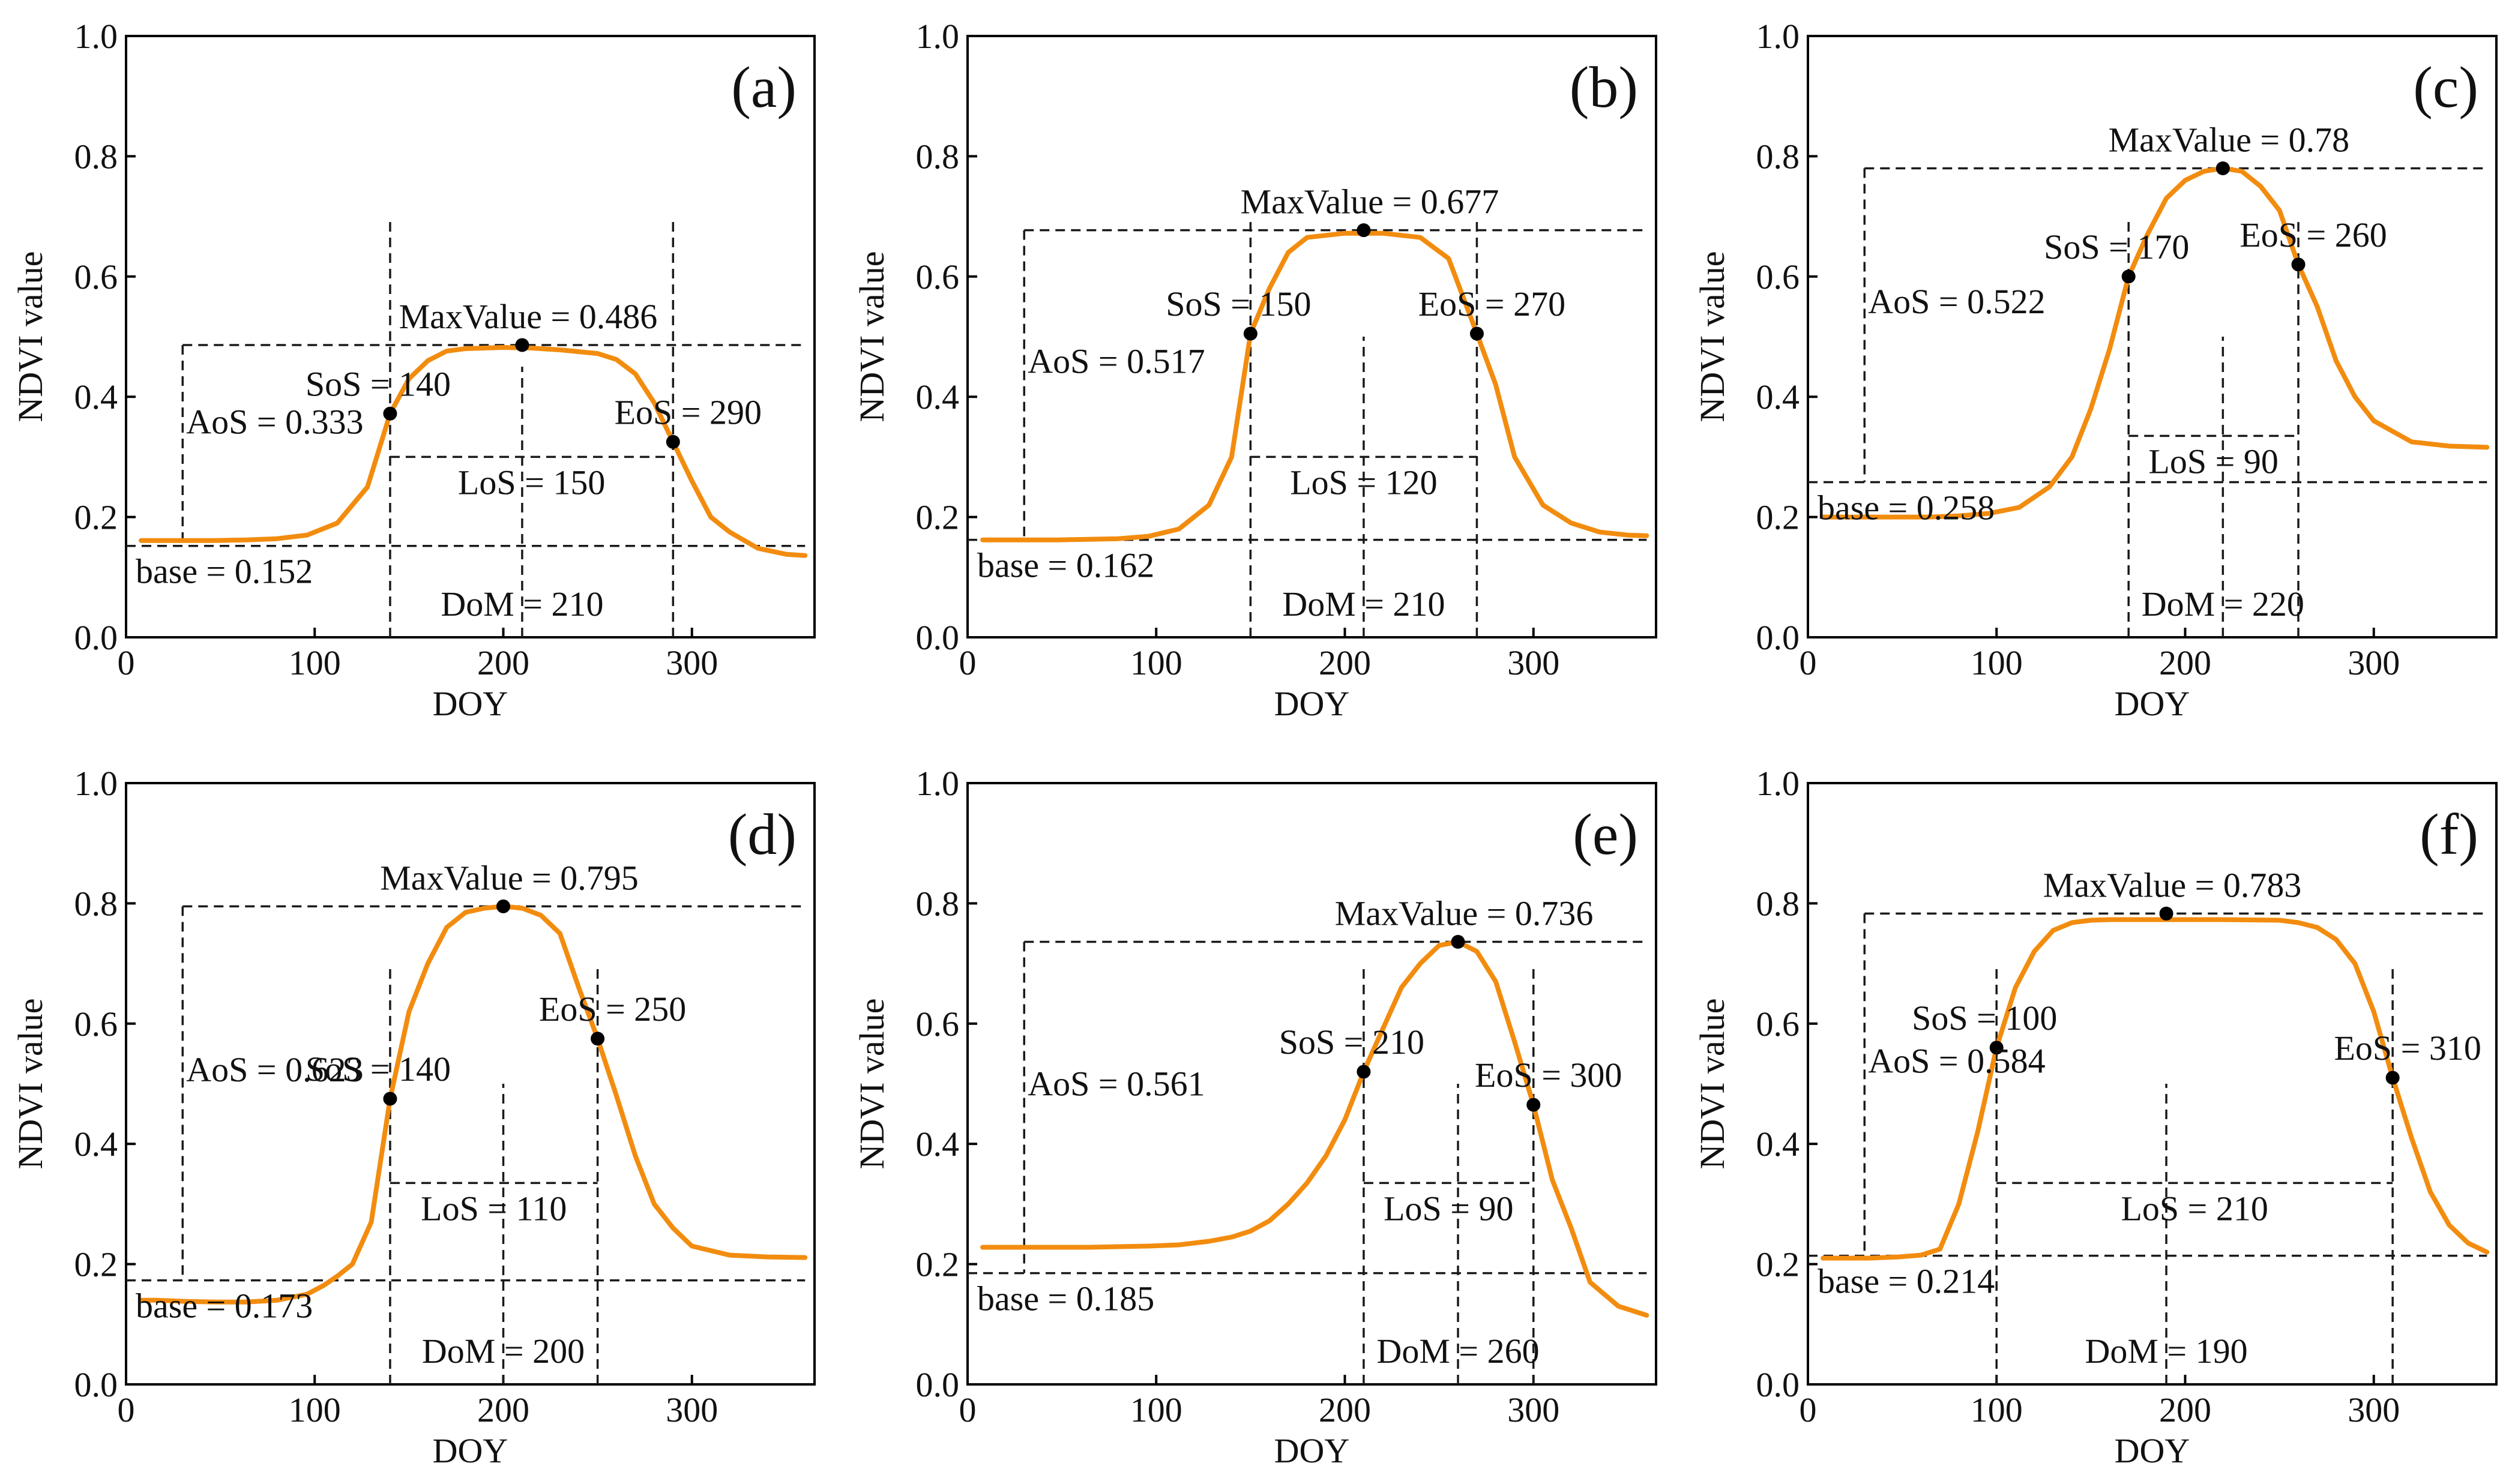  Describe the element at coordinates (274, 422) in the screenshot. I see `aos-label: AoS = 0.333` at that location.